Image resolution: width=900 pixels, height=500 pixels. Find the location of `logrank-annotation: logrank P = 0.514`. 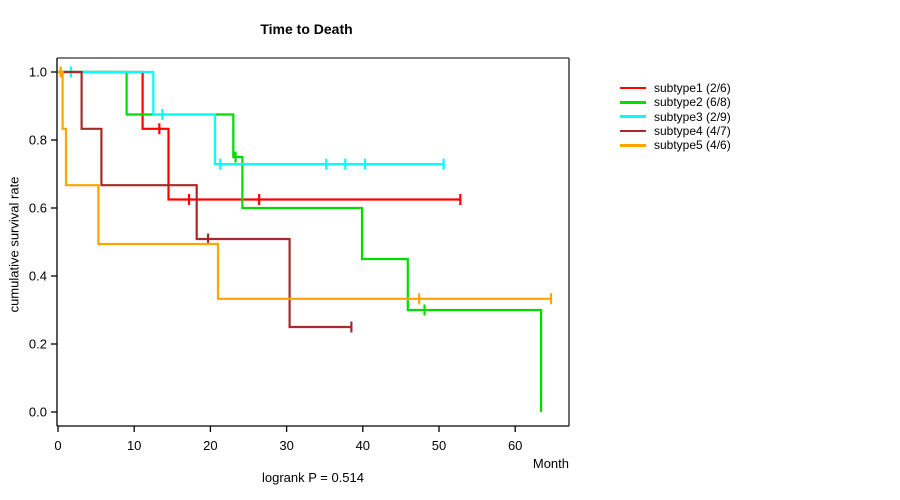

logrank-annotation: logrank P = 0.514 is located at coordinates (313, 477).